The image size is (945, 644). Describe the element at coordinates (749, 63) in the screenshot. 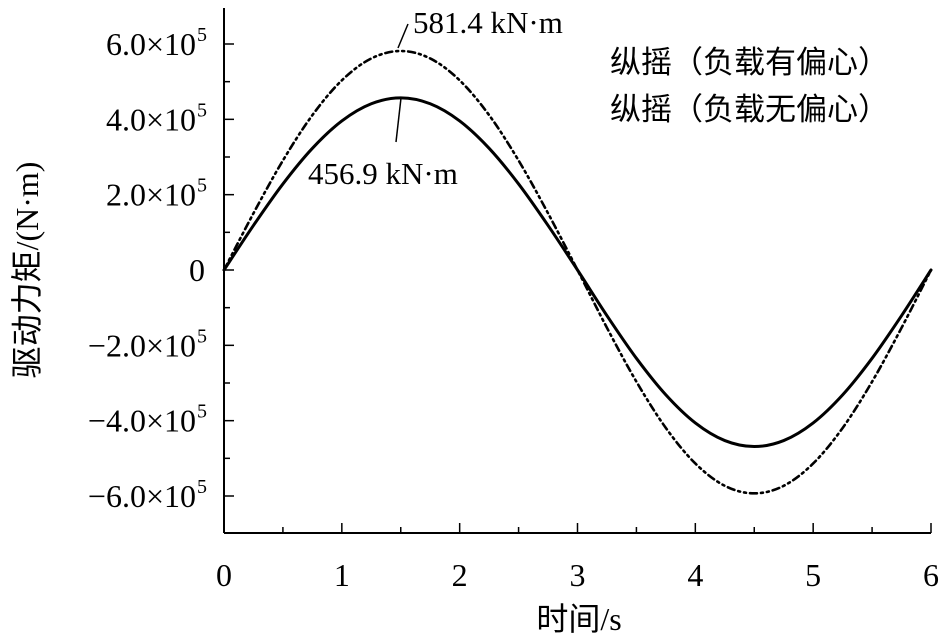

I see `legend-label-with-eccentric: 纵摇（负载有偏心）` at that location.